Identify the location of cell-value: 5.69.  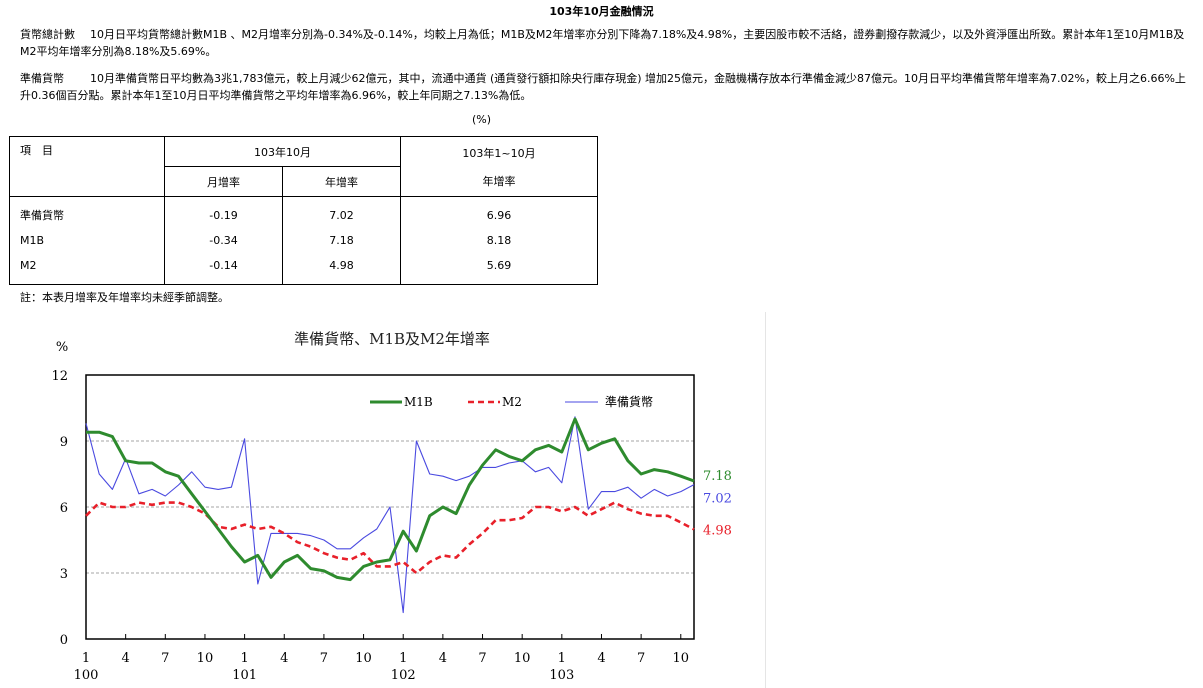
(499, 265).